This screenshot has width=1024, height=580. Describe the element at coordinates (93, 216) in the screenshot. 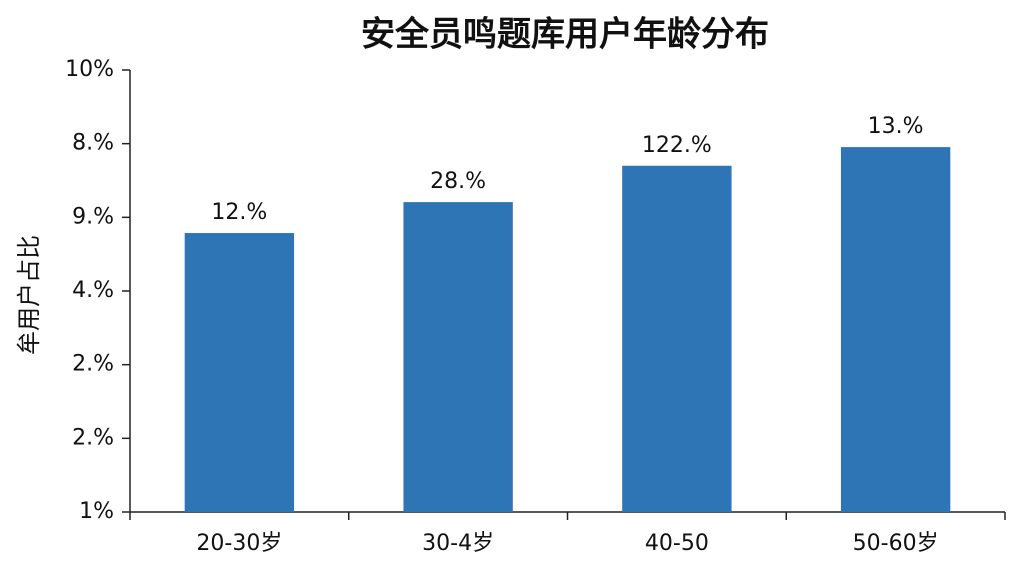

I see `y-tick-label: 9.%` at that location.